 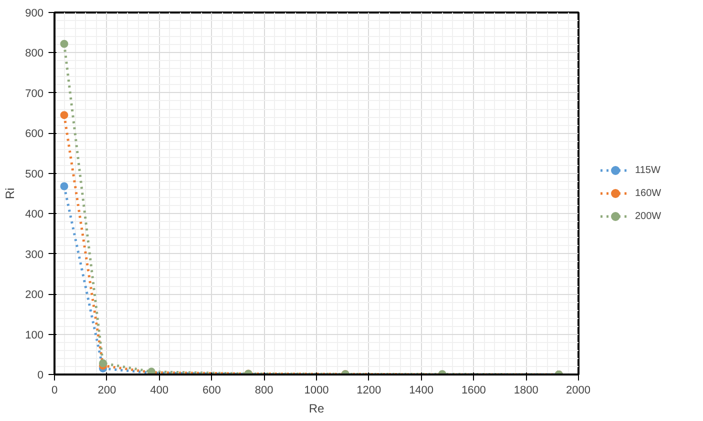 What do you see at coordinates (34, 174) in the screenshot?
I see `y-tick-label: 500` at bounding box center [34, 174].